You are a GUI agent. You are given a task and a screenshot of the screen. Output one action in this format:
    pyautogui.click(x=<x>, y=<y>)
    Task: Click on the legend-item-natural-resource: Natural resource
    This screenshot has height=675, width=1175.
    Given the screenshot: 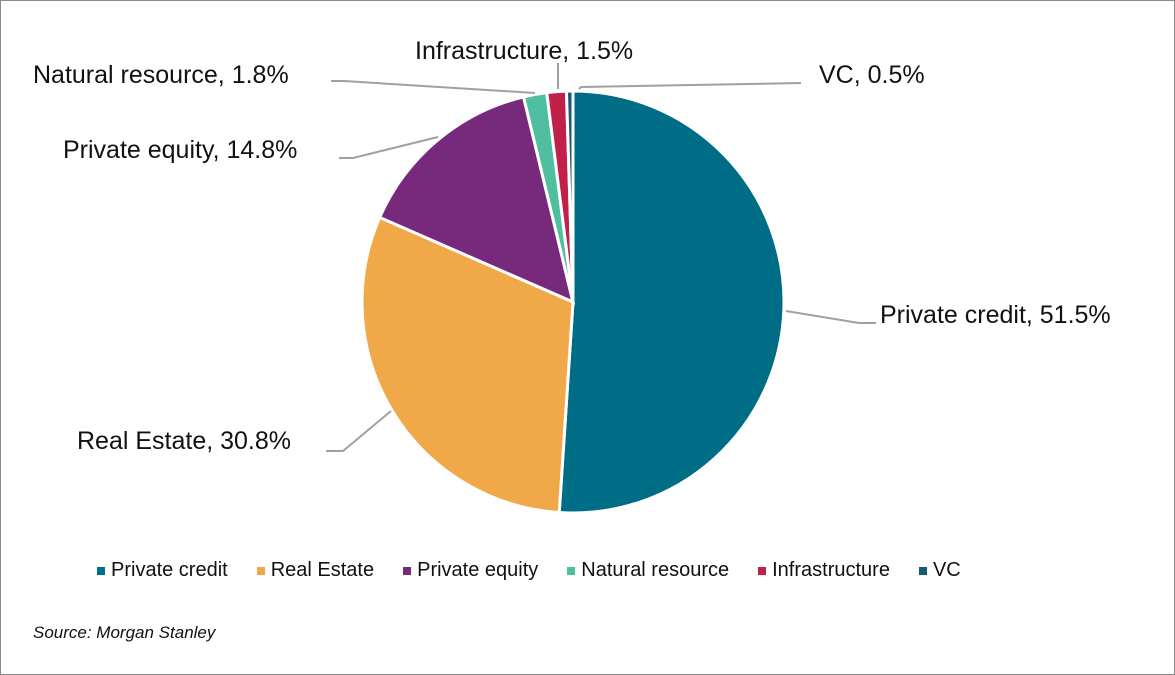 What is the action you would take?
    pyautogui.click(x=648, y=570)
    